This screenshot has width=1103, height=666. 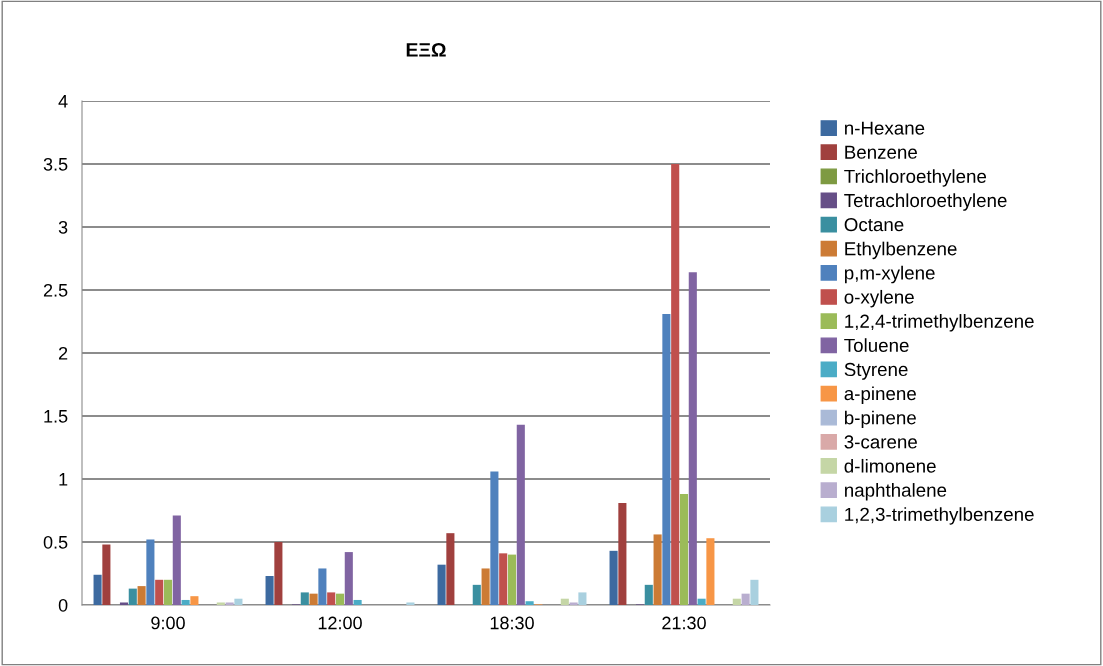 I want to click on y-tick-label: 2.5, so click(x=55, y=290).